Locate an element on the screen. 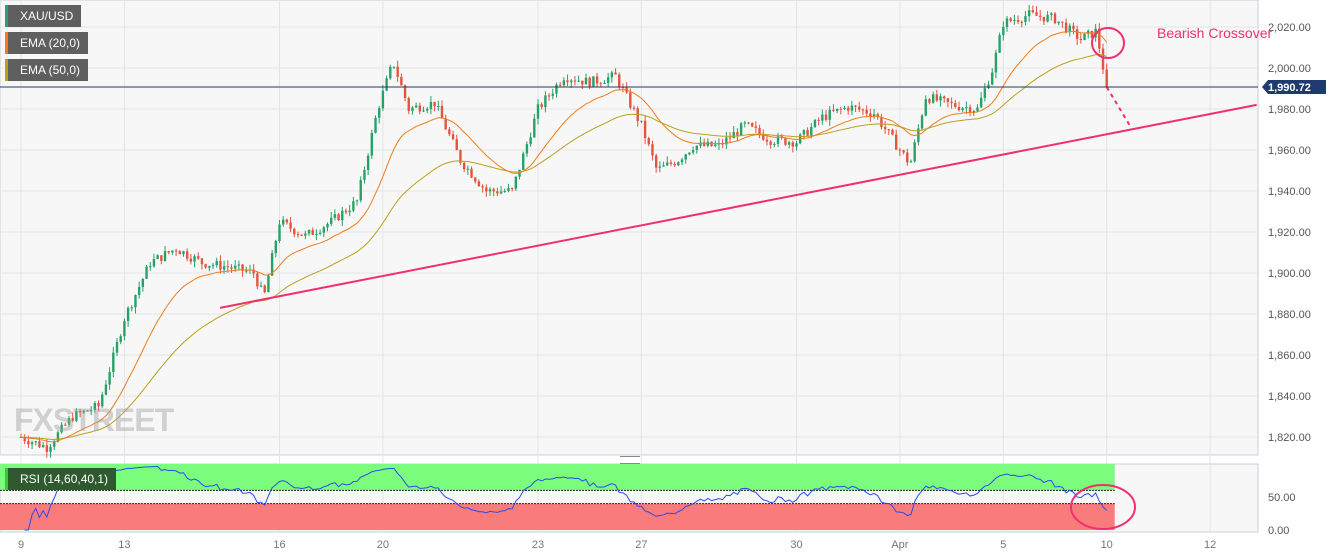 The width and height of the screenshot is (1331, 558). last-price-label: 1,990.72 is located at coordinates (1289, 88).